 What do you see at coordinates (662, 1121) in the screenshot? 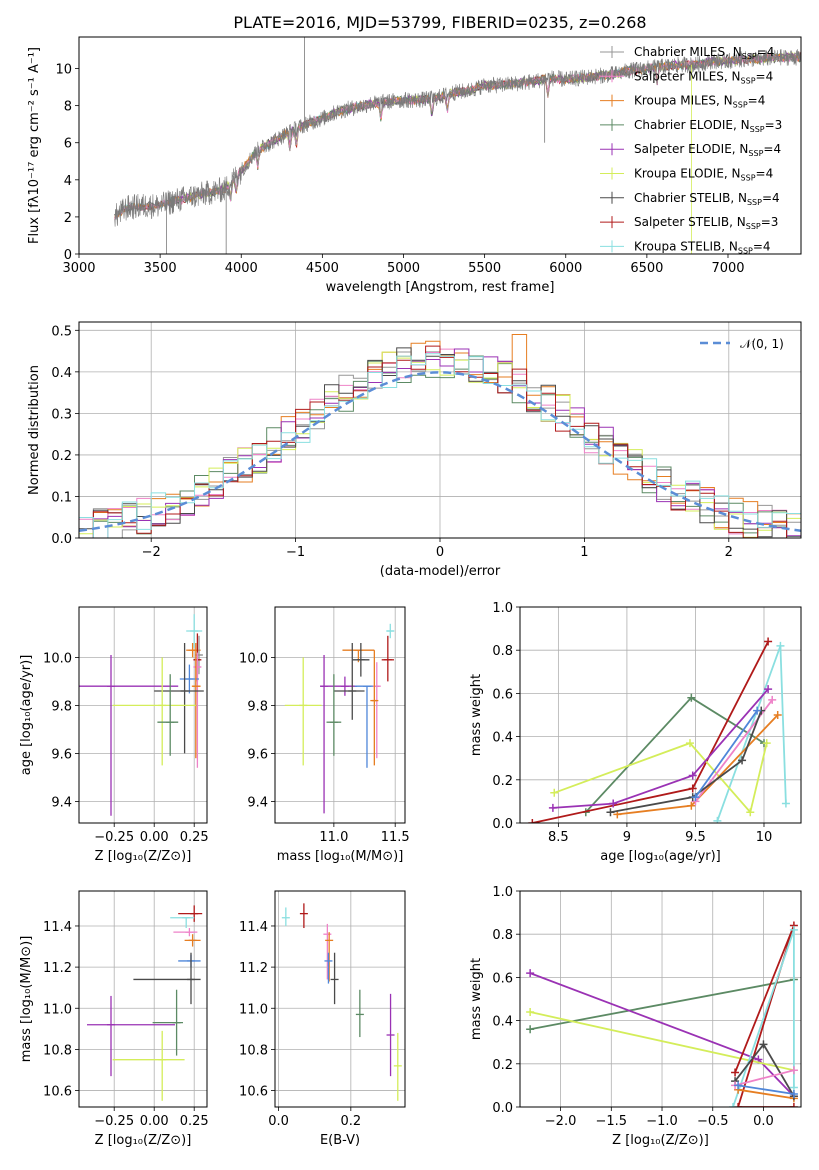
I see `x-tick-label: −1.0` at bounding box center [662, 1121].